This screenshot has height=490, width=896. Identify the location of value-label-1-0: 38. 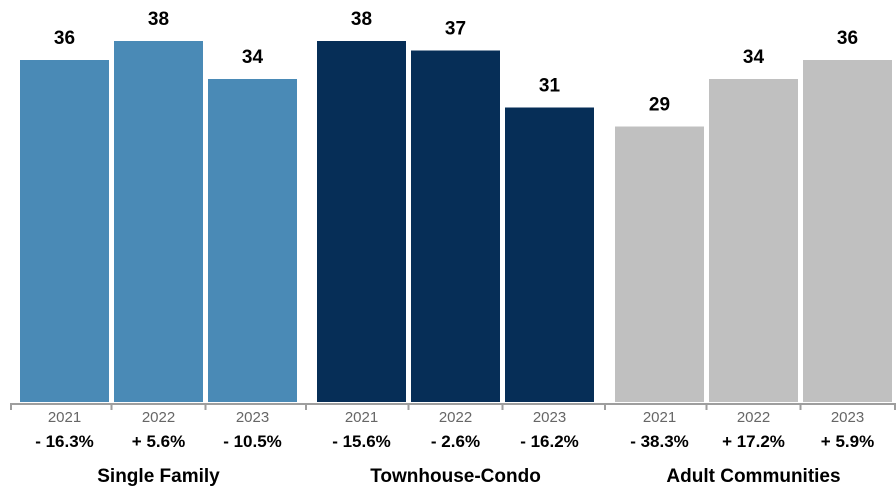
(361, 19).